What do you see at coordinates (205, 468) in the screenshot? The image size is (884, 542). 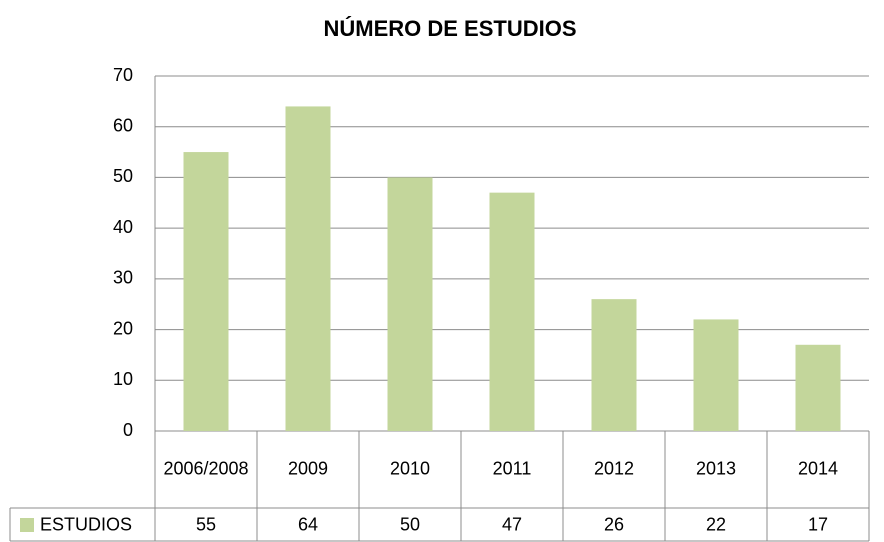 I see `x-tick-label: 2006/2008` at bounding box center [205, 468].